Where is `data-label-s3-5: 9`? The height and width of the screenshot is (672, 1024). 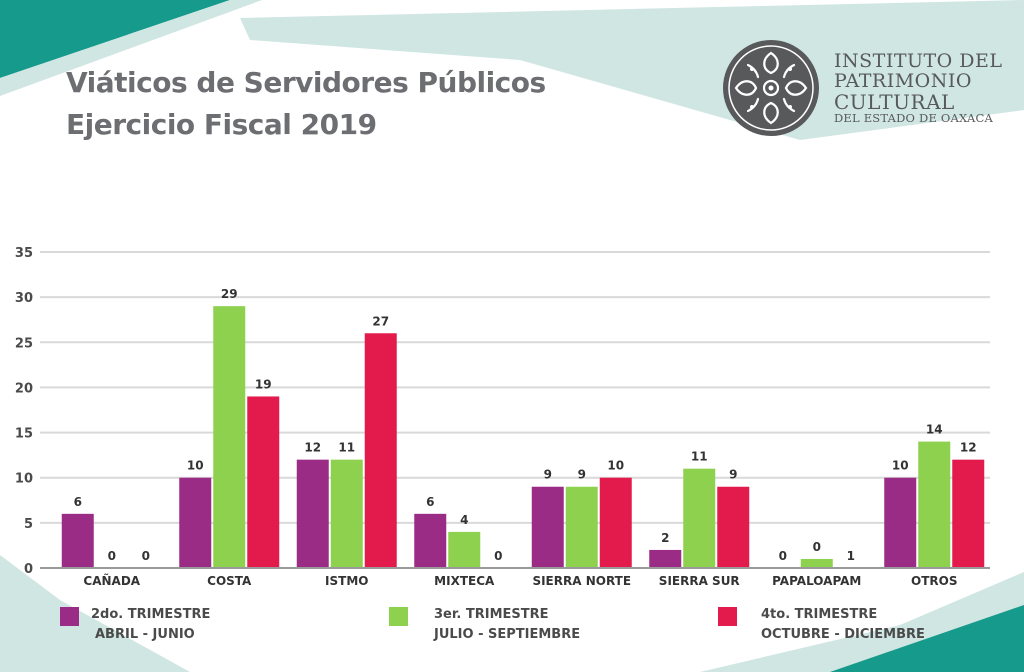
data-label-s3-5: 9 is located at coordinates (733, 475).